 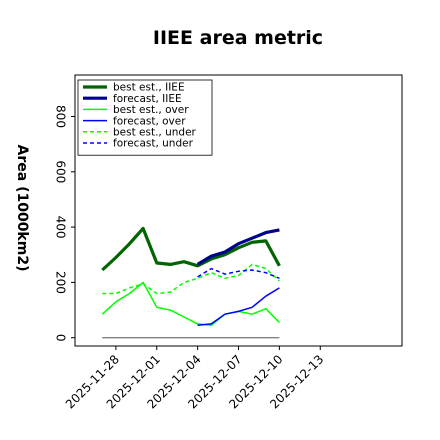 I want to click on legend-label: forecast, IIEE, so click(x=147, y=99).